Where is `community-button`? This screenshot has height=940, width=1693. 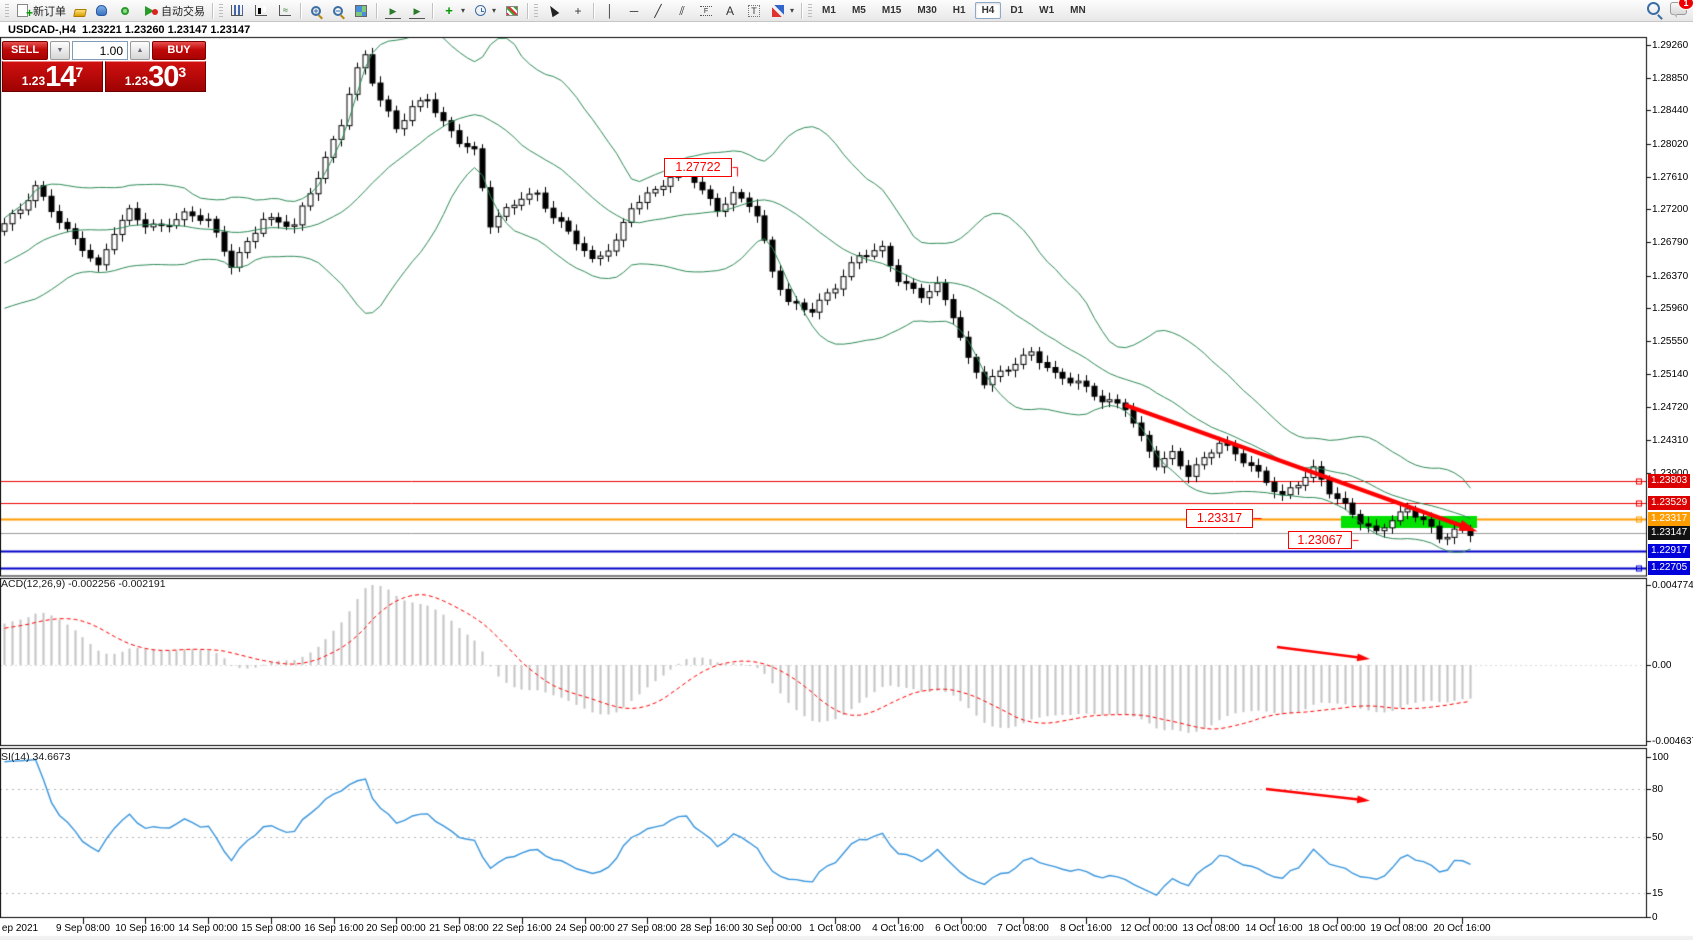 community-button is located at coordinates (101, 11).